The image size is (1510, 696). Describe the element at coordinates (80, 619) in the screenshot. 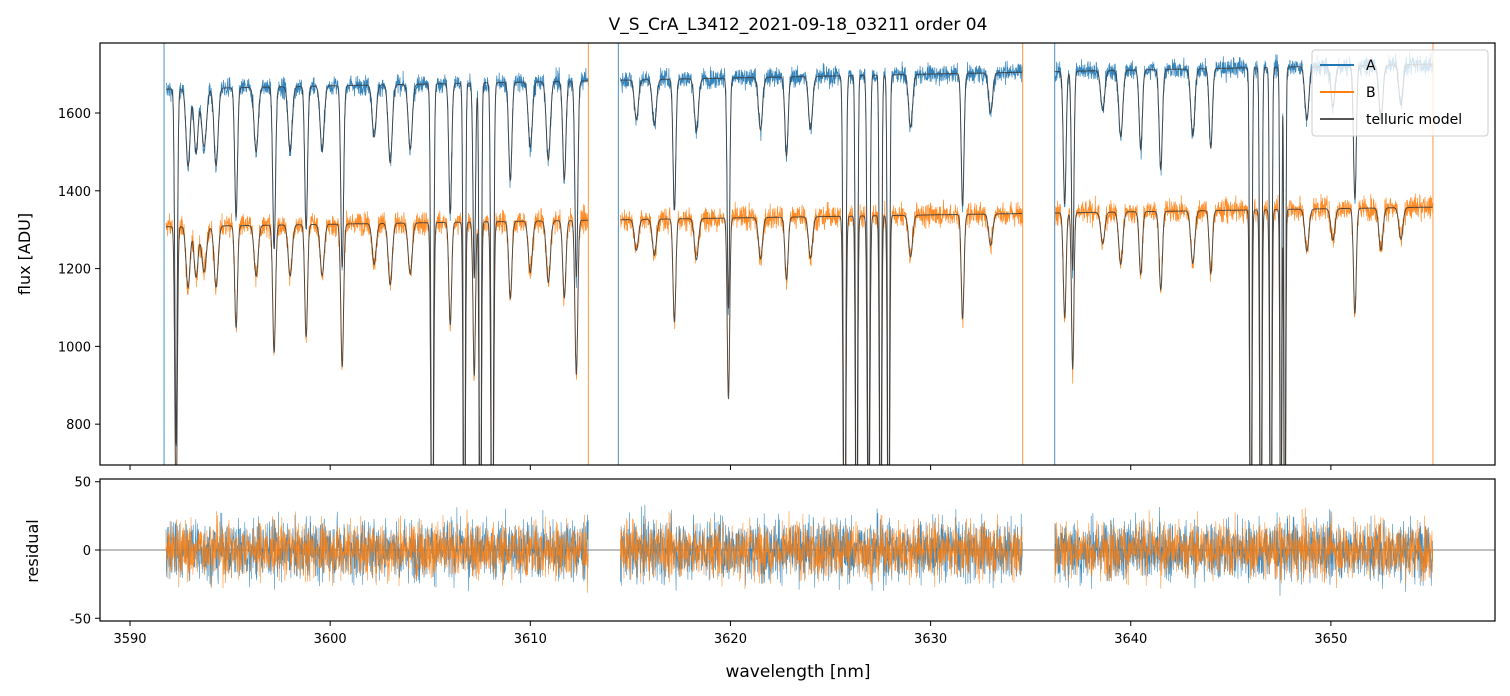

I see `residual-y-tick-label: -50` at that location.